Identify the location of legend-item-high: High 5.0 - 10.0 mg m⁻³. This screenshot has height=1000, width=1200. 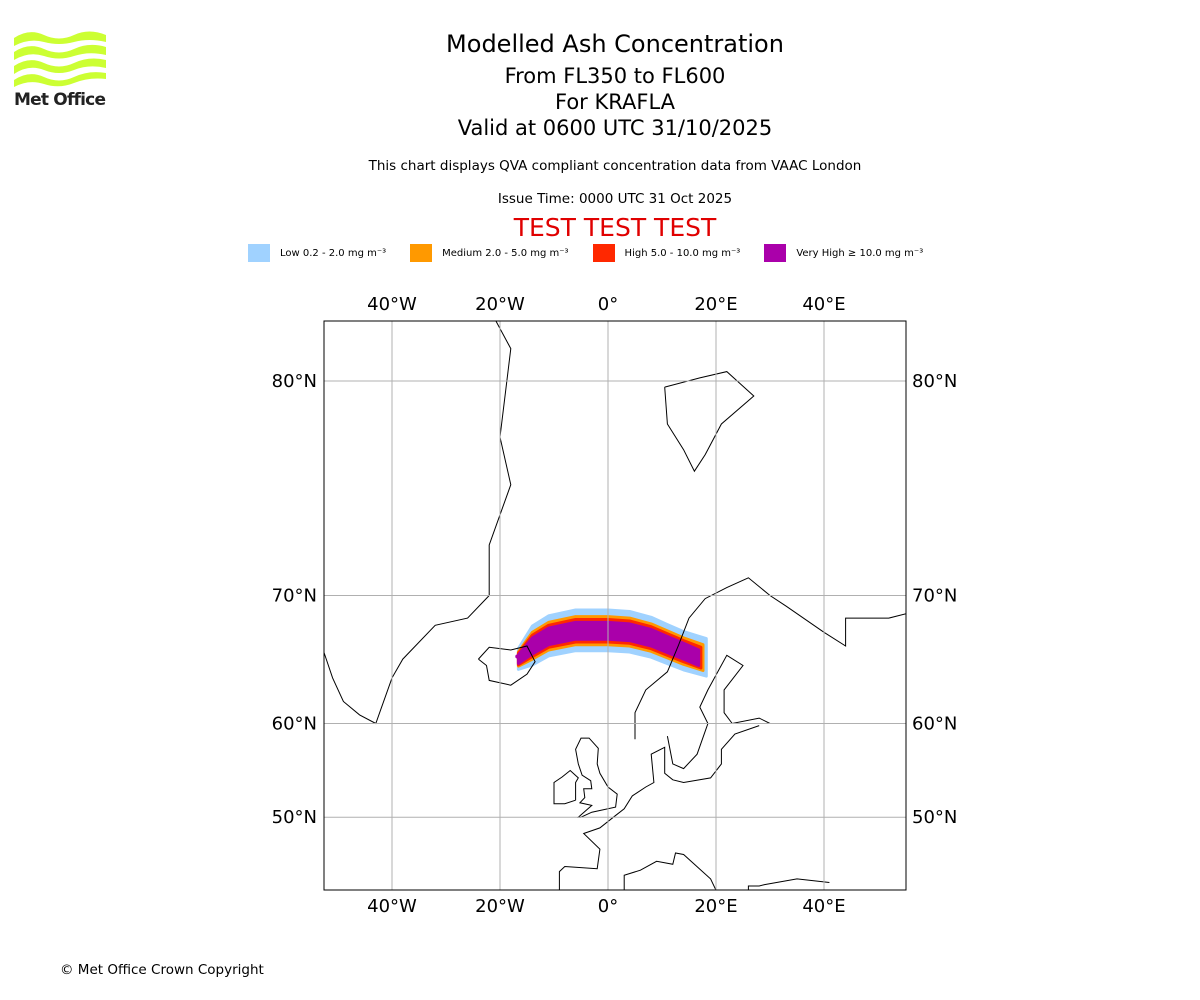
(678, 253).